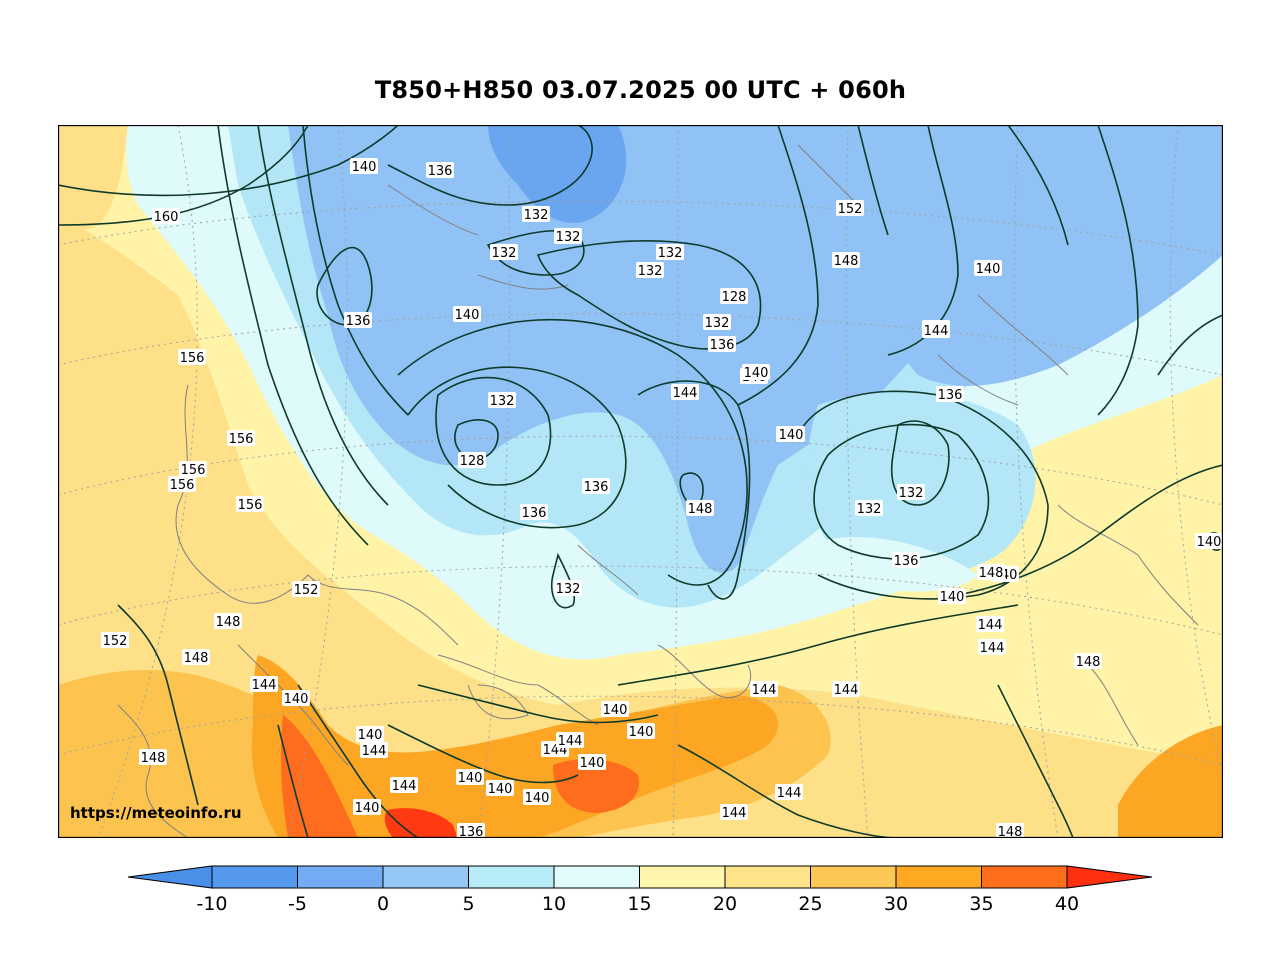 This screenshot has height=963, width=1281. Describe the element at coordinates (468, 904) in the screenshot. I see `colorbar-tick-label: 5` at that location.